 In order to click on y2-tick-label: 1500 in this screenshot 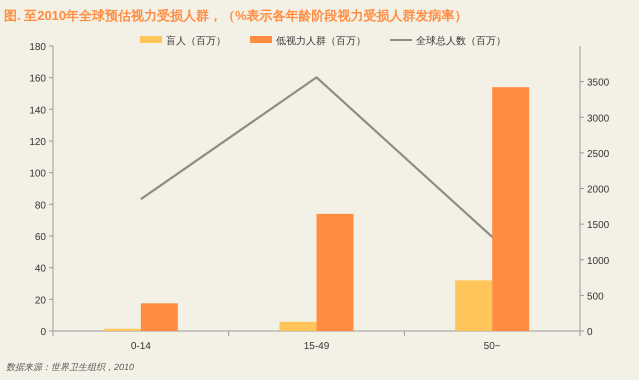, I will do `click(598, 226)`.